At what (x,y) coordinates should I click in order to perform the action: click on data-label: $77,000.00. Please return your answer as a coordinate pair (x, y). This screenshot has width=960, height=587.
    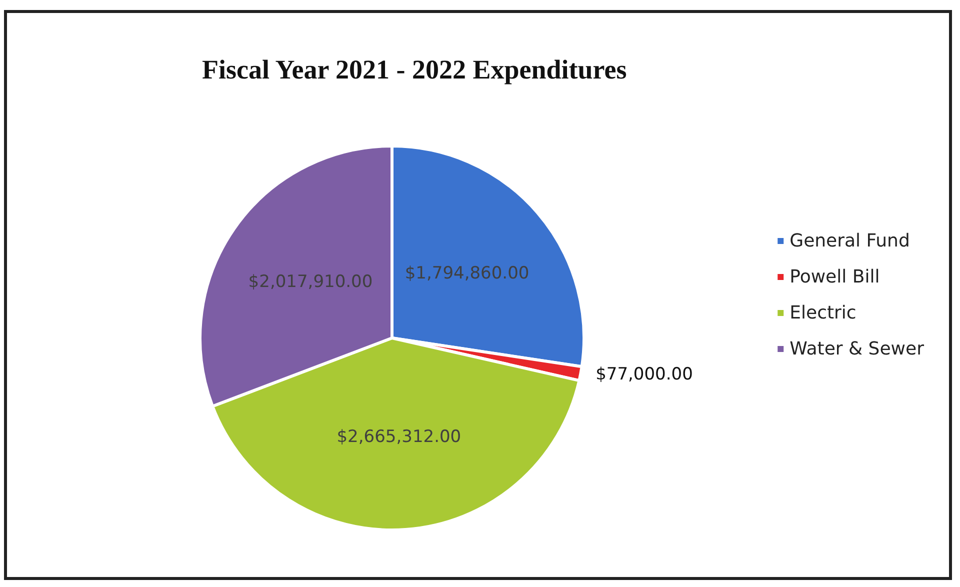
    Looking at the image, I should click on (644, 374).